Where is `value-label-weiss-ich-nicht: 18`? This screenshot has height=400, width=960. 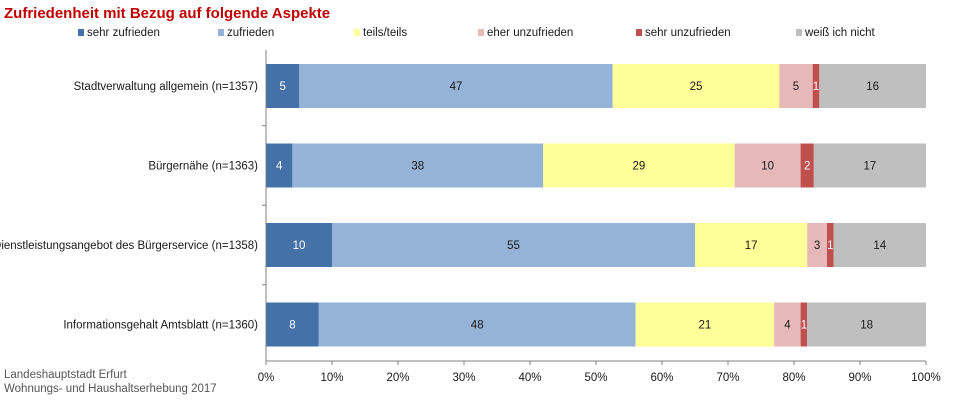 value-label-weiss-ich-nicht: 18 is located at coordinates (866, 326).